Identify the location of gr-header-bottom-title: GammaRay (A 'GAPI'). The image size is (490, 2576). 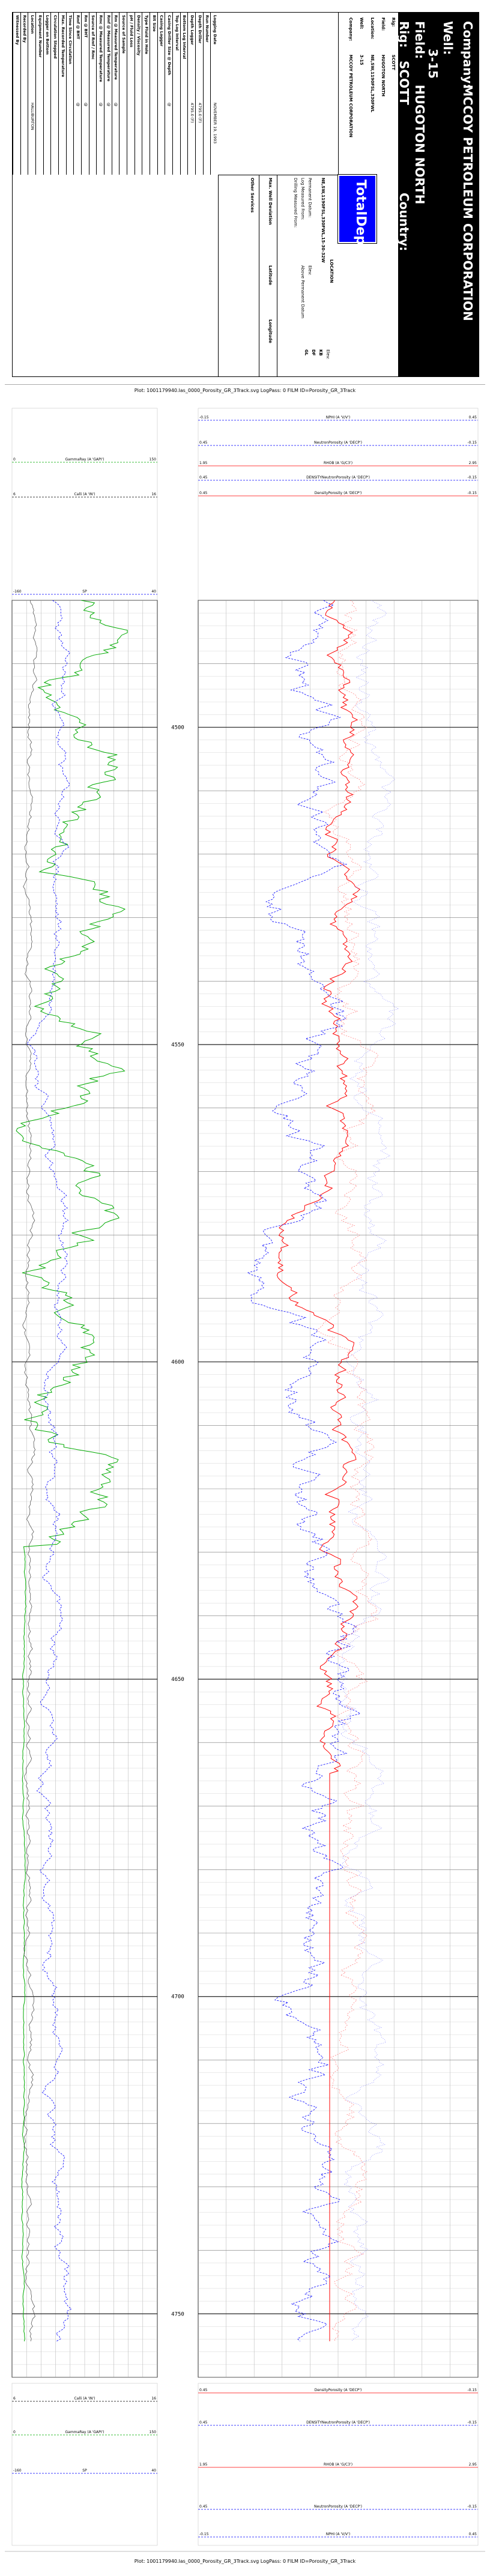
(84, 2432).